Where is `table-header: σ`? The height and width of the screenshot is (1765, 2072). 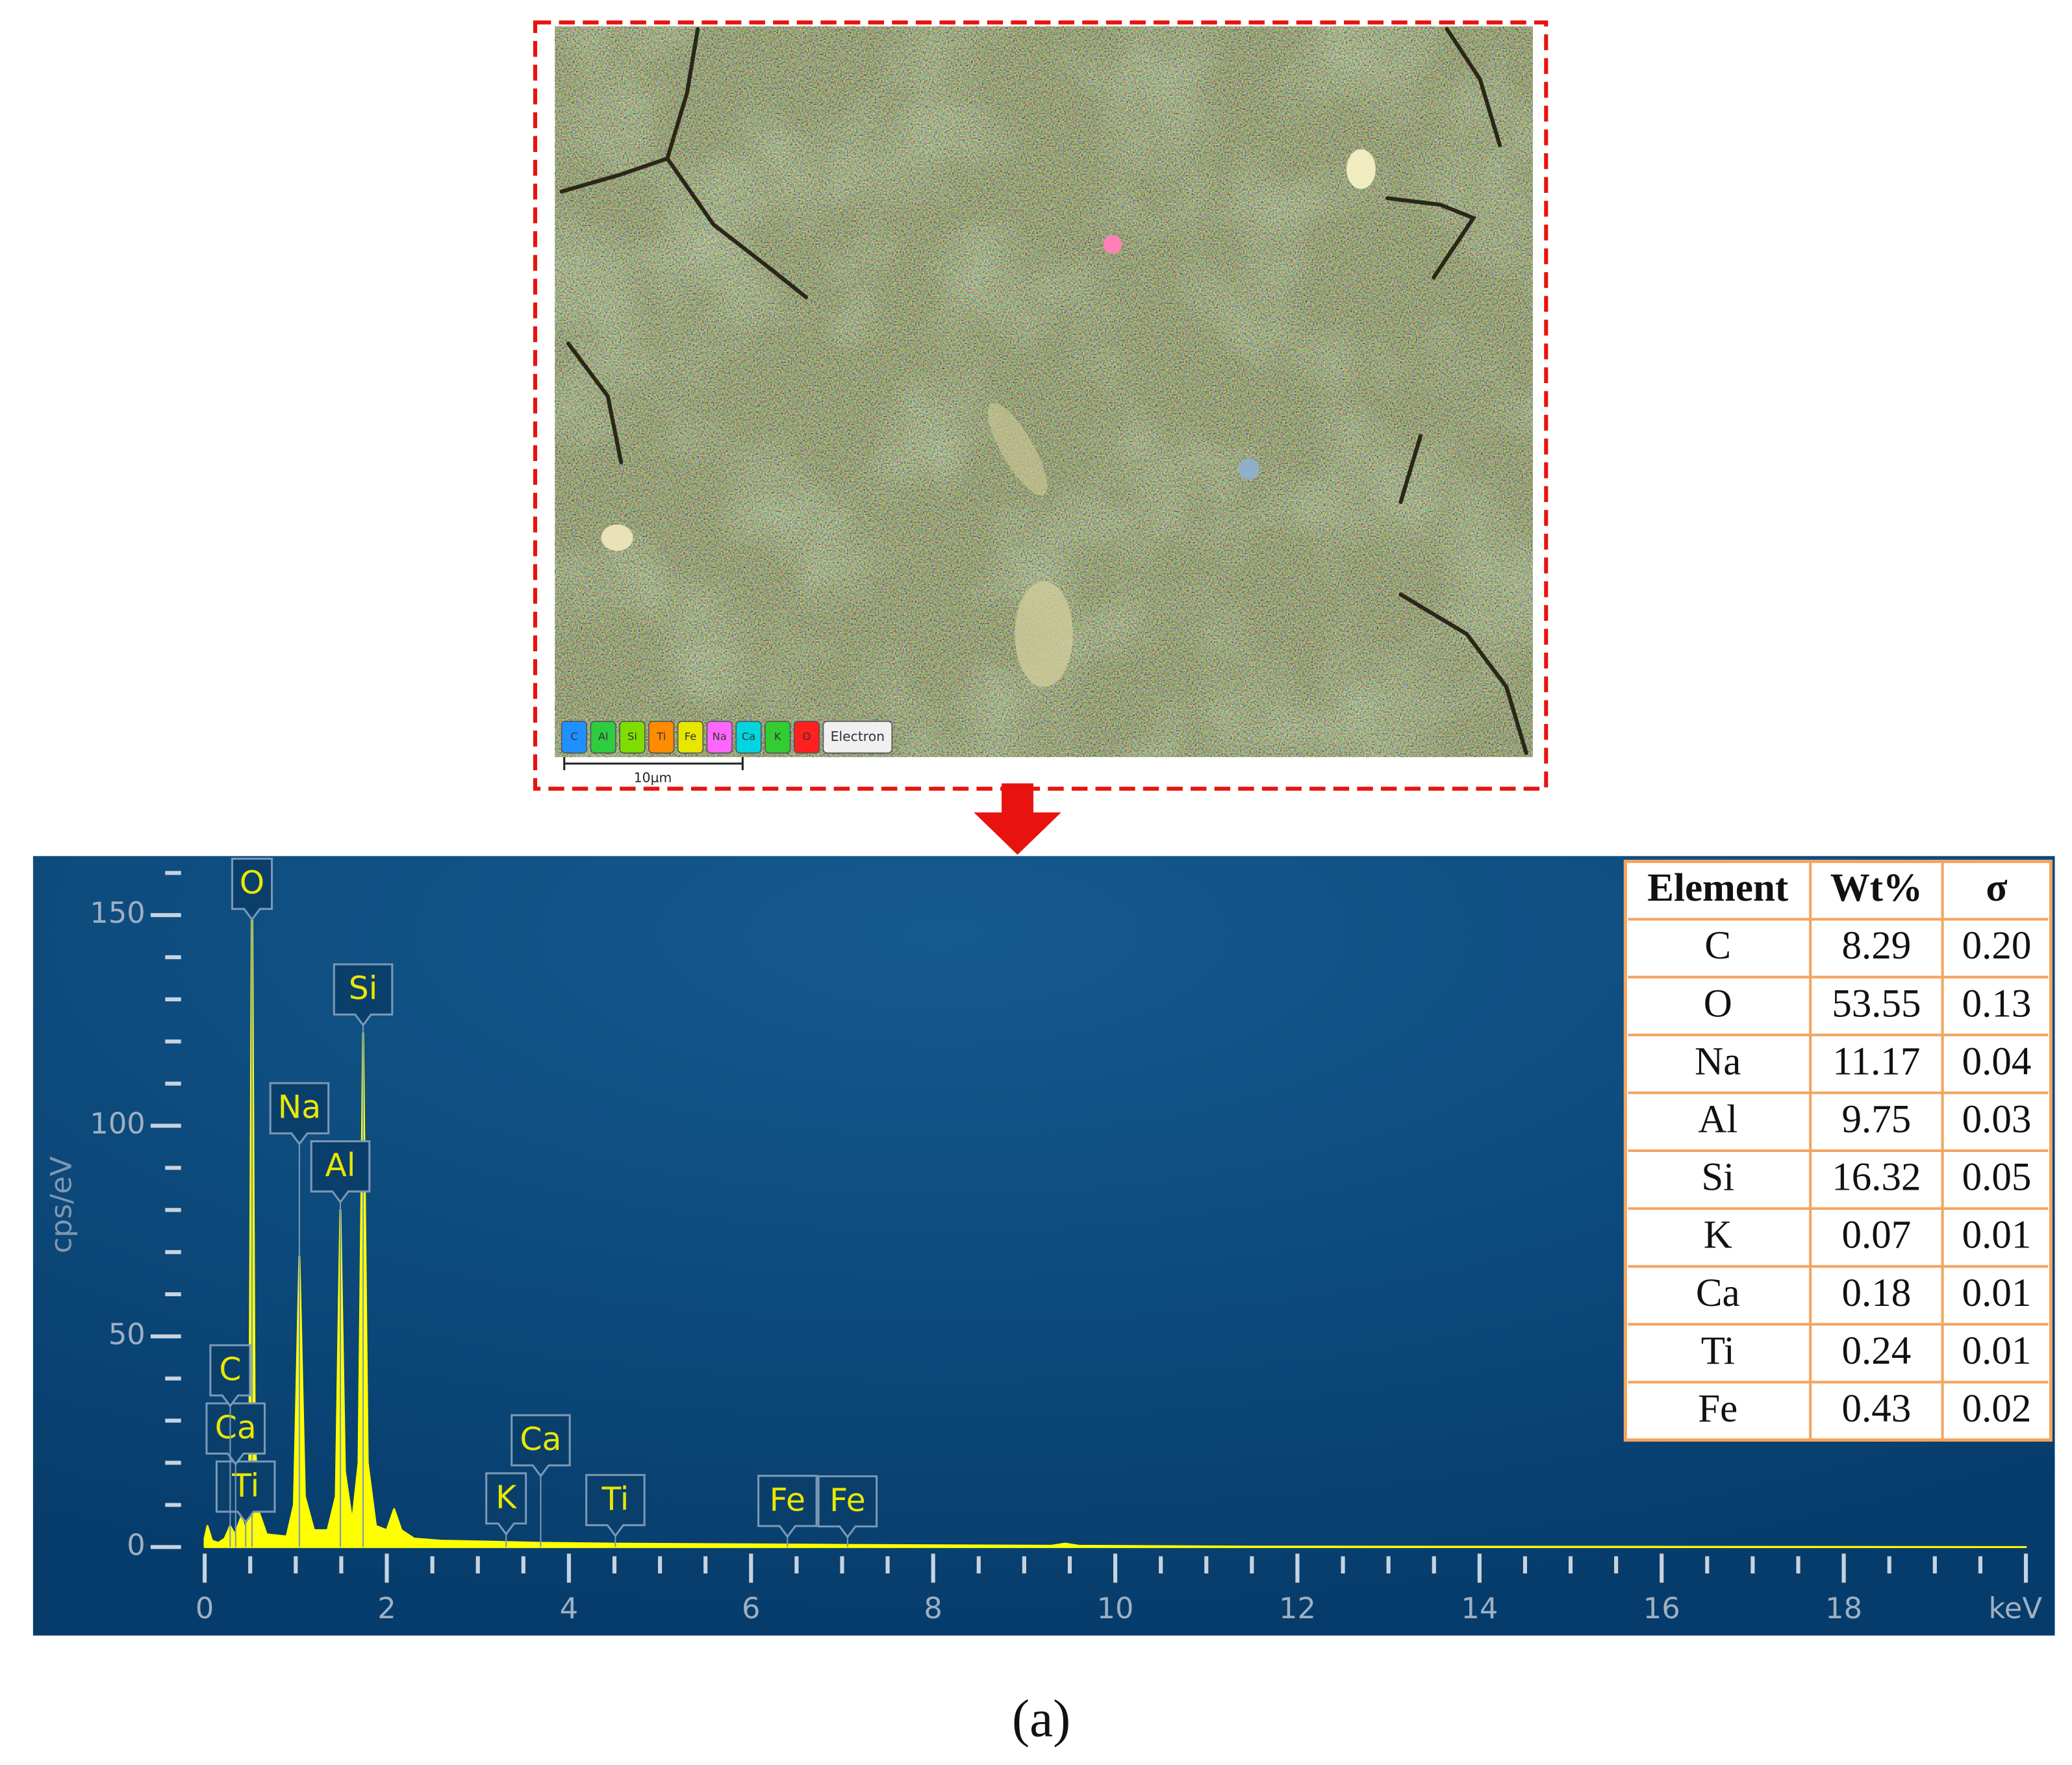
table-header: σ is located at coordinates (1997, 888).